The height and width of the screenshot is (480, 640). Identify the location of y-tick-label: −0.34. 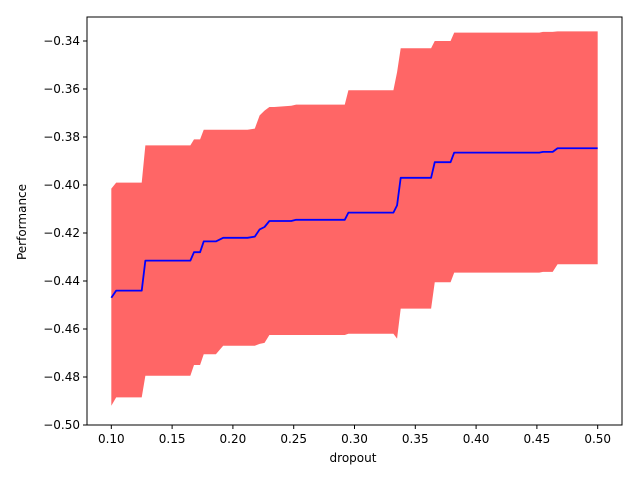
(61, 41).